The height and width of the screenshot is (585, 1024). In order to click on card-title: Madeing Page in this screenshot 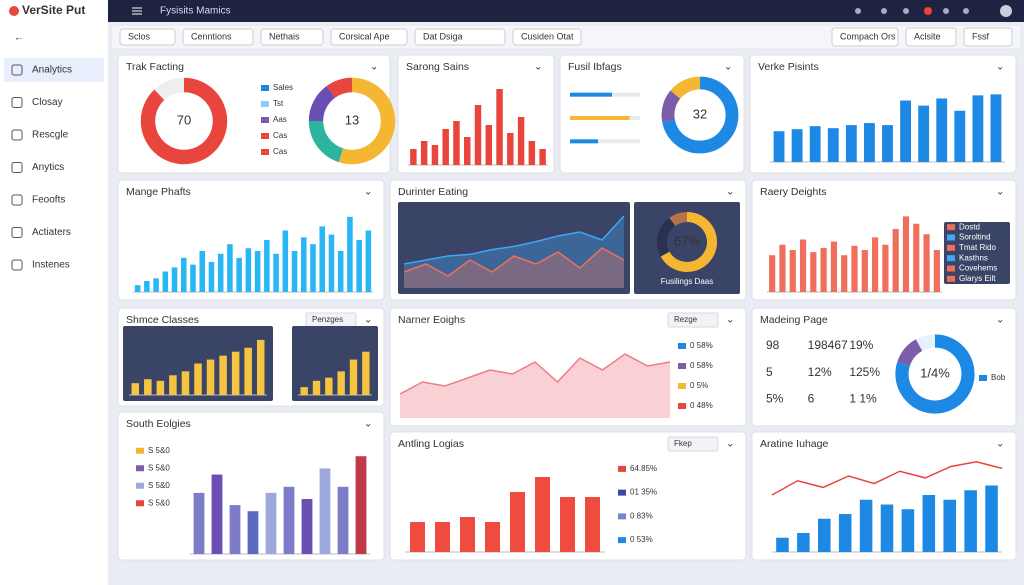, I will do `click(794, 320)`.